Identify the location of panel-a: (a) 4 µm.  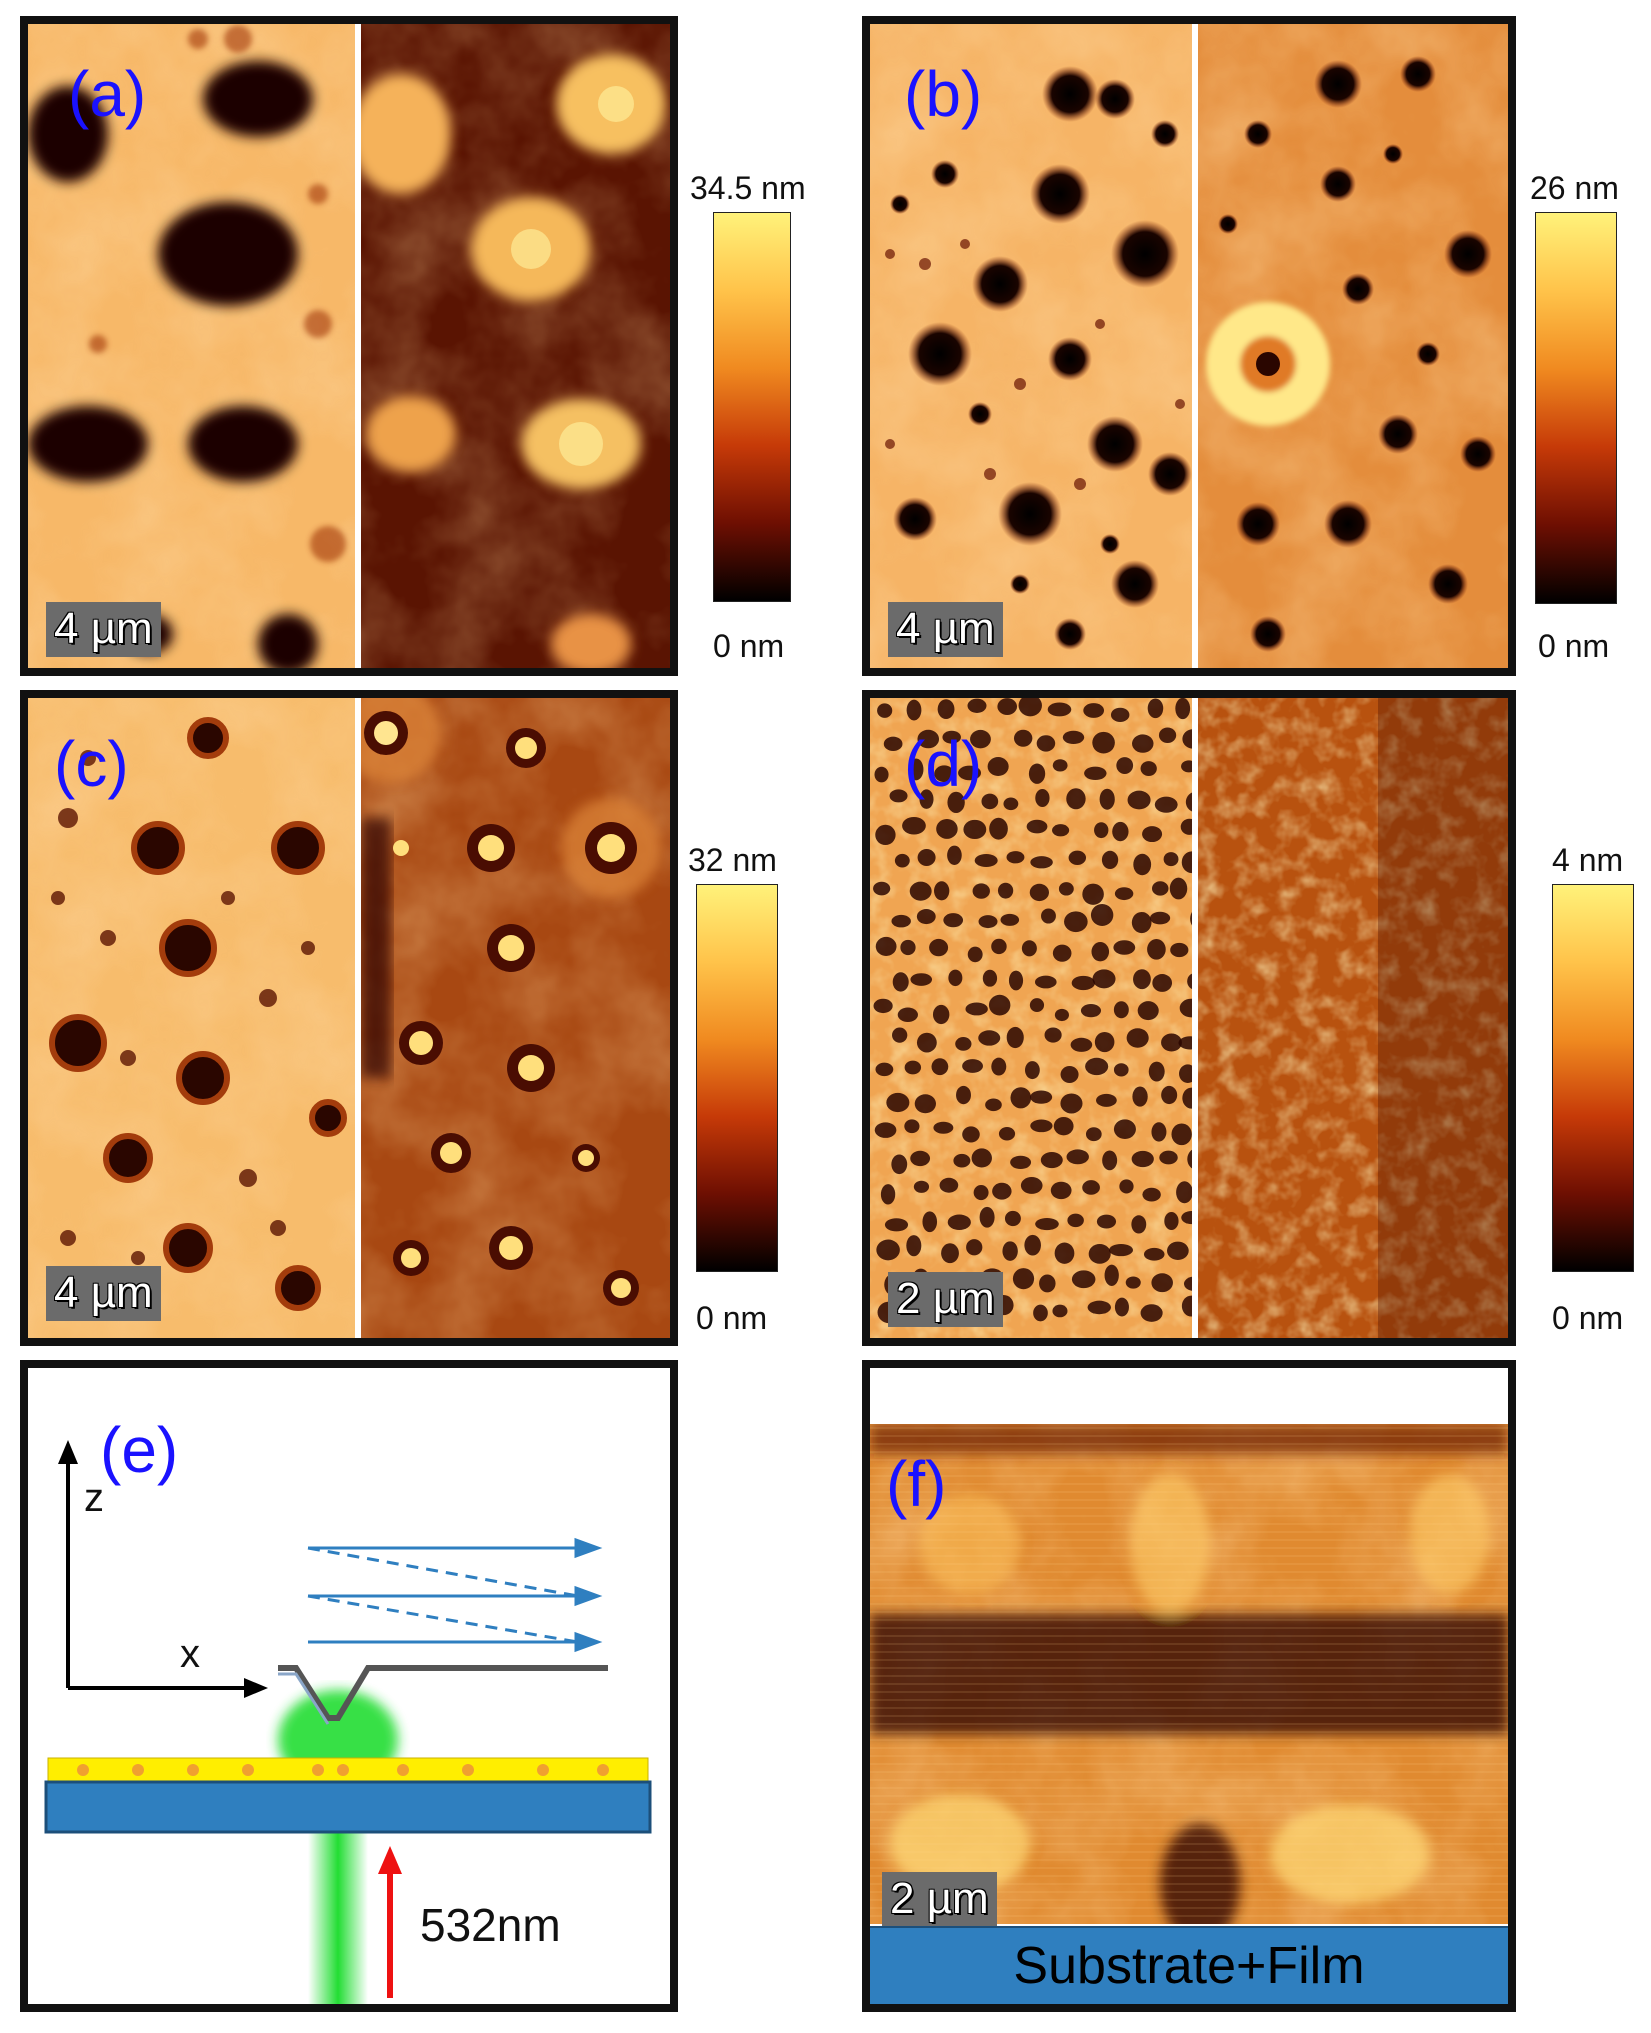
(349, 346).